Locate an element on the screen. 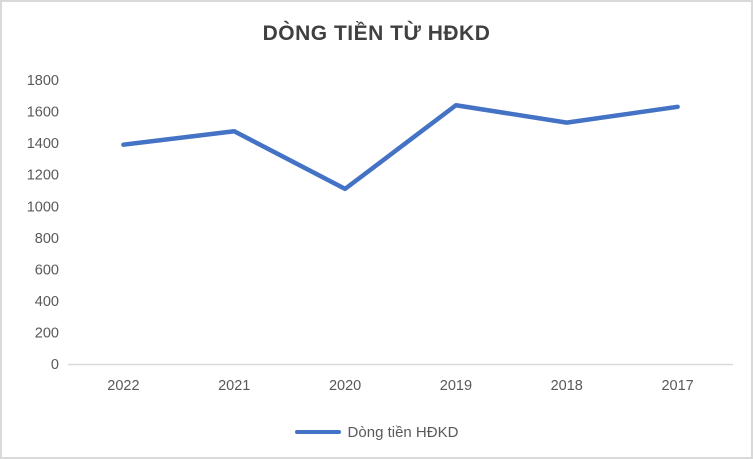 Image resolution: width=753 pixels, height=459 pixels. series-line is located at coordinates (400, 147).